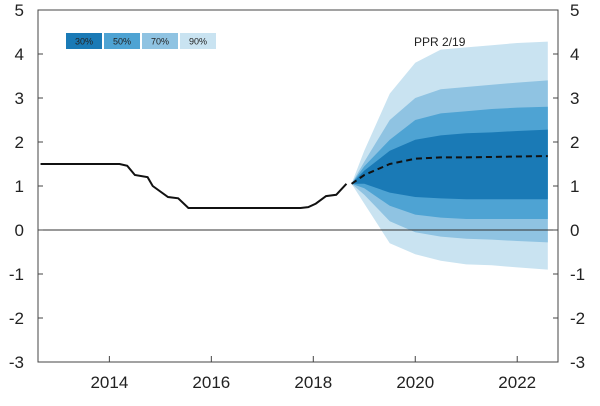 This screenshot has height=406, width=600. I want to click on legend-swatch-70pct, so click(160, 41).